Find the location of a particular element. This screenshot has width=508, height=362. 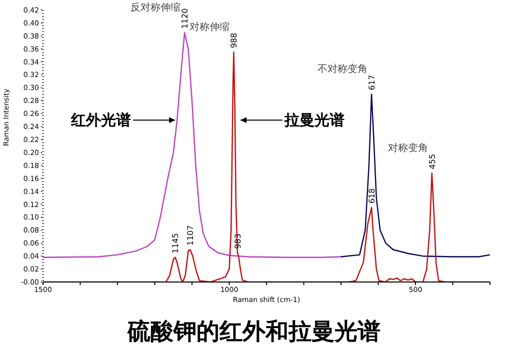

annotation: 反对称伸缩 is located at coordinates (155, 8).